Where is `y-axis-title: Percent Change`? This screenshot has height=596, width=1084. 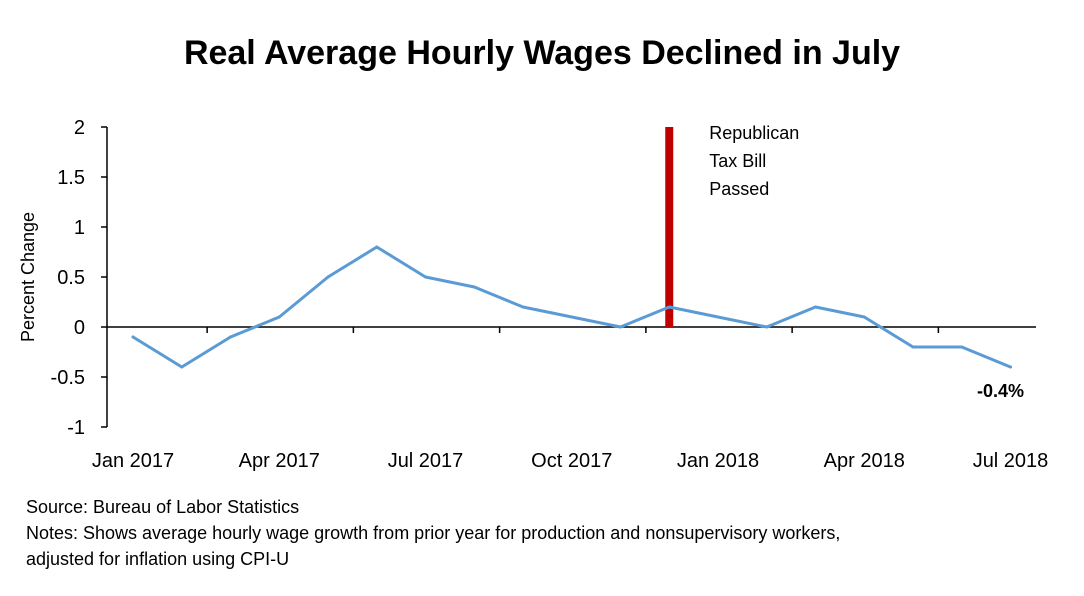
y-axis-title: Percent Change is located at coordinates (28, 277).